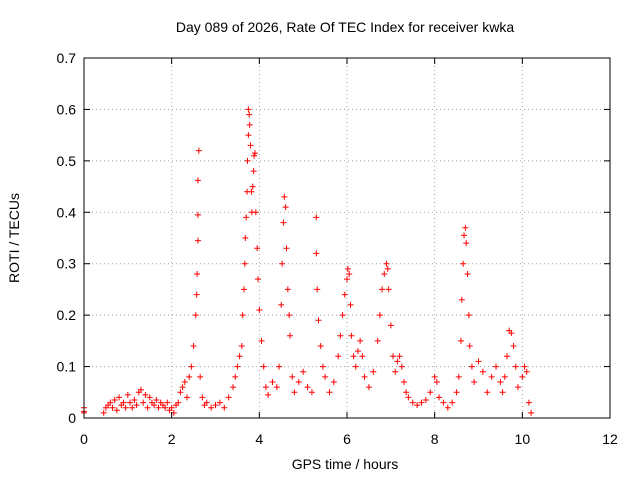  Describe the element at coordinates (67, 264) in the screenshot. I see `y-tick-label: 0.3` at that location.